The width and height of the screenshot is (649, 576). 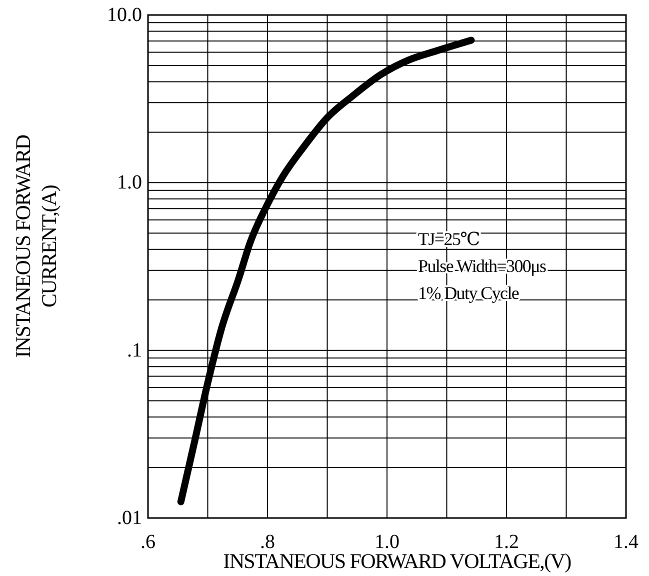 What do you see at coordinates (124, 15) in the screenshot?
I see `y-tick-label: 10.0` at bounding box center [124, 15].